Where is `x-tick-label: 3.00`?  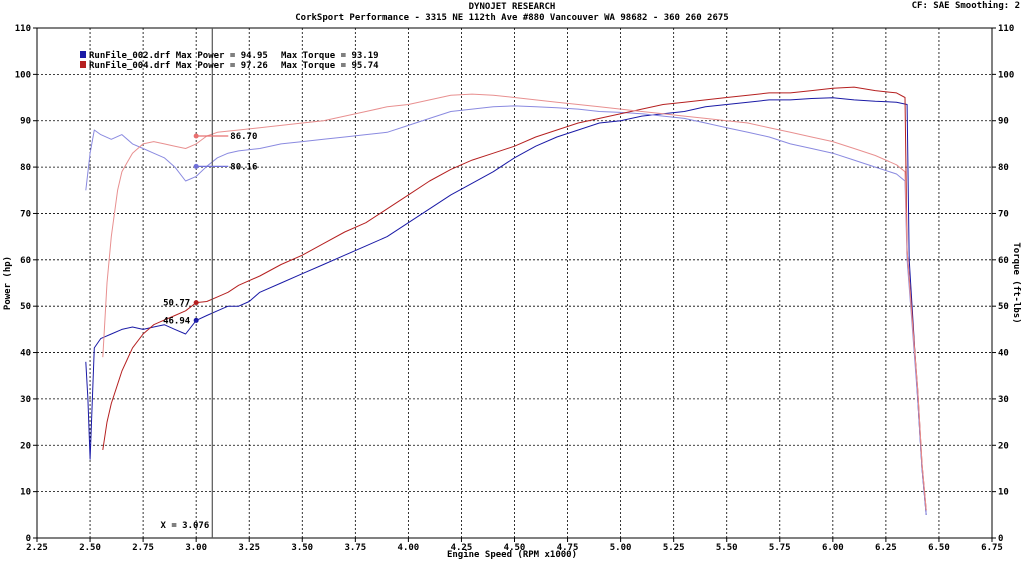 x-tick-label: 3.00 is located at coordinates (196, 548).